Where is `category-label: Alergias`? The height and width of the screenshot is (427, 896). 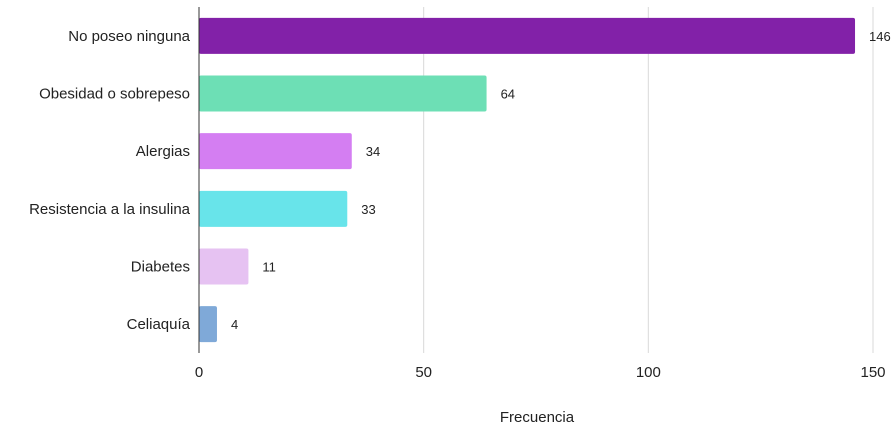
category-label: Alergias is located at coordinates (163, 151).